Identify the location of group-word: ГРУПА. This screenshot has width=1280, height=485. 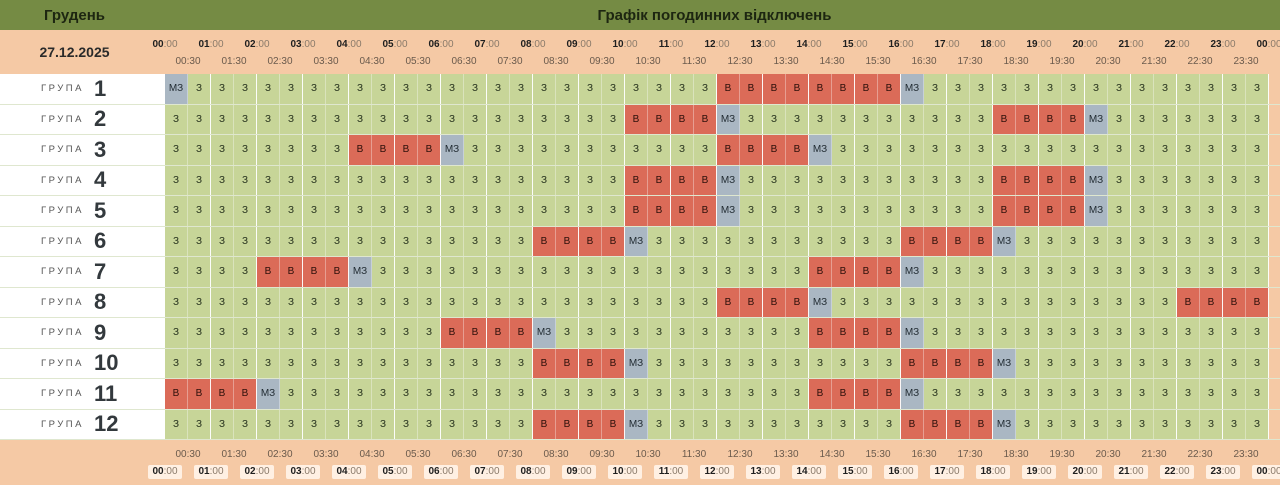
(62, 302).